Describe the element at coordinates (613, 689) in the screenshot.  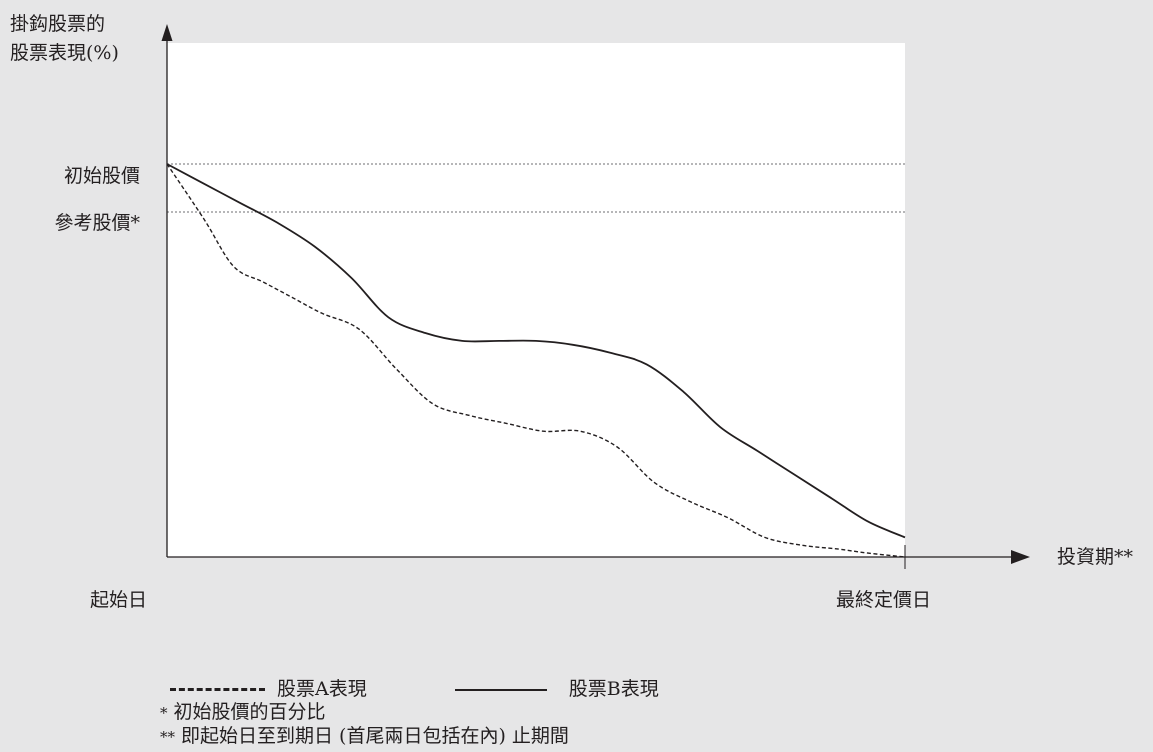
I see `legend-label-stock-b: 股票B表現` at that location.